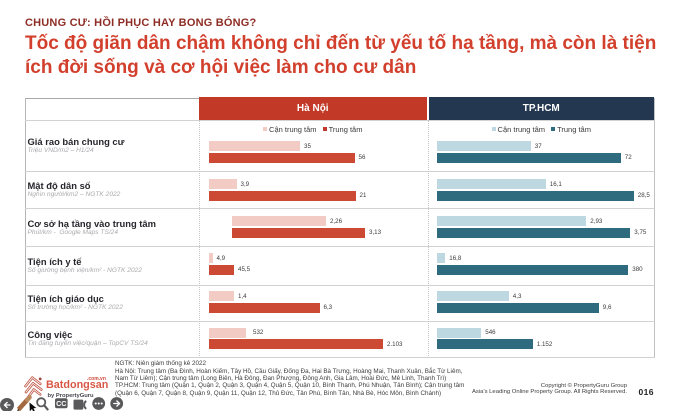 This screenshot has width=680, height=411. I want to click on svg-text: CC, so click(61, 403).